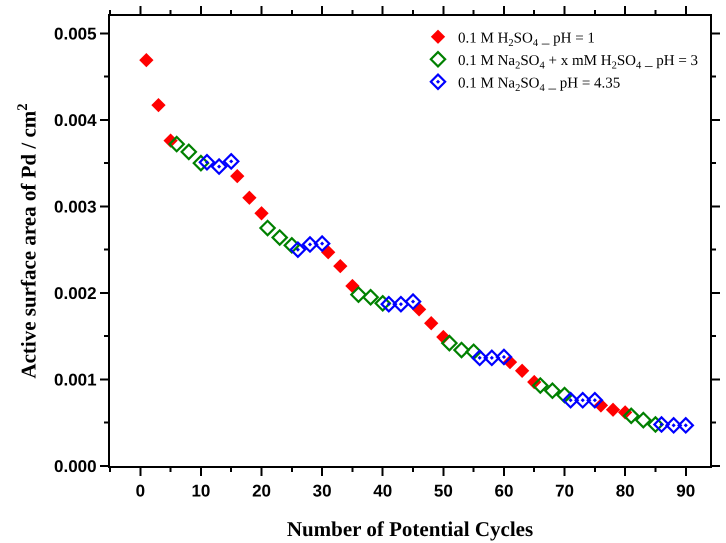 The image size is (726, 543). Describe the element at coordinates (141, 490) in the screenshot. I see `x-tick-label: 0` at that location.